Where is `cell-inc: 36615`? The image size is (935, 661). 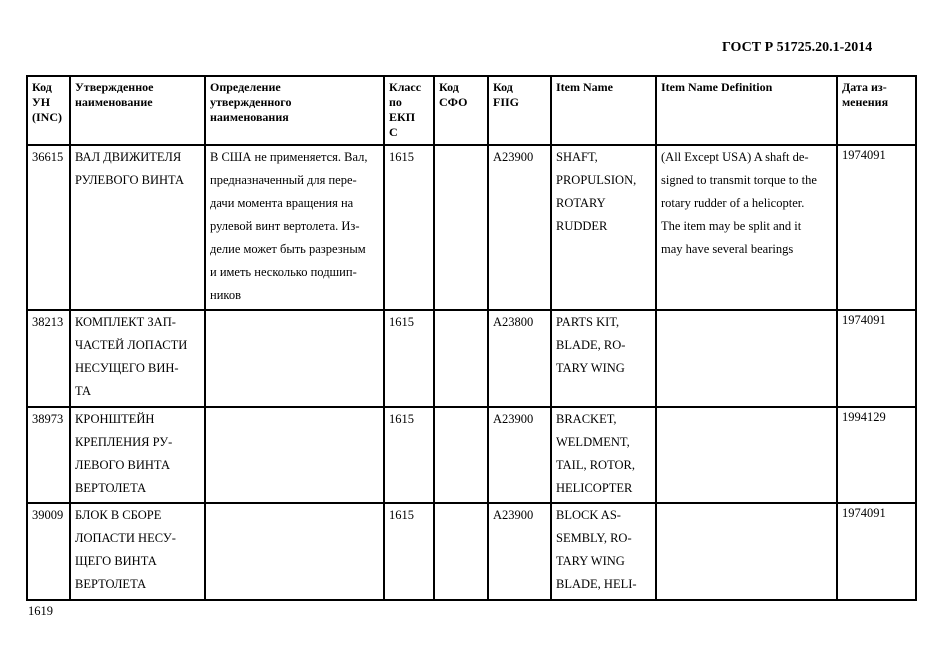 cell-inc: 36615 is located at coordinates (48, 227).